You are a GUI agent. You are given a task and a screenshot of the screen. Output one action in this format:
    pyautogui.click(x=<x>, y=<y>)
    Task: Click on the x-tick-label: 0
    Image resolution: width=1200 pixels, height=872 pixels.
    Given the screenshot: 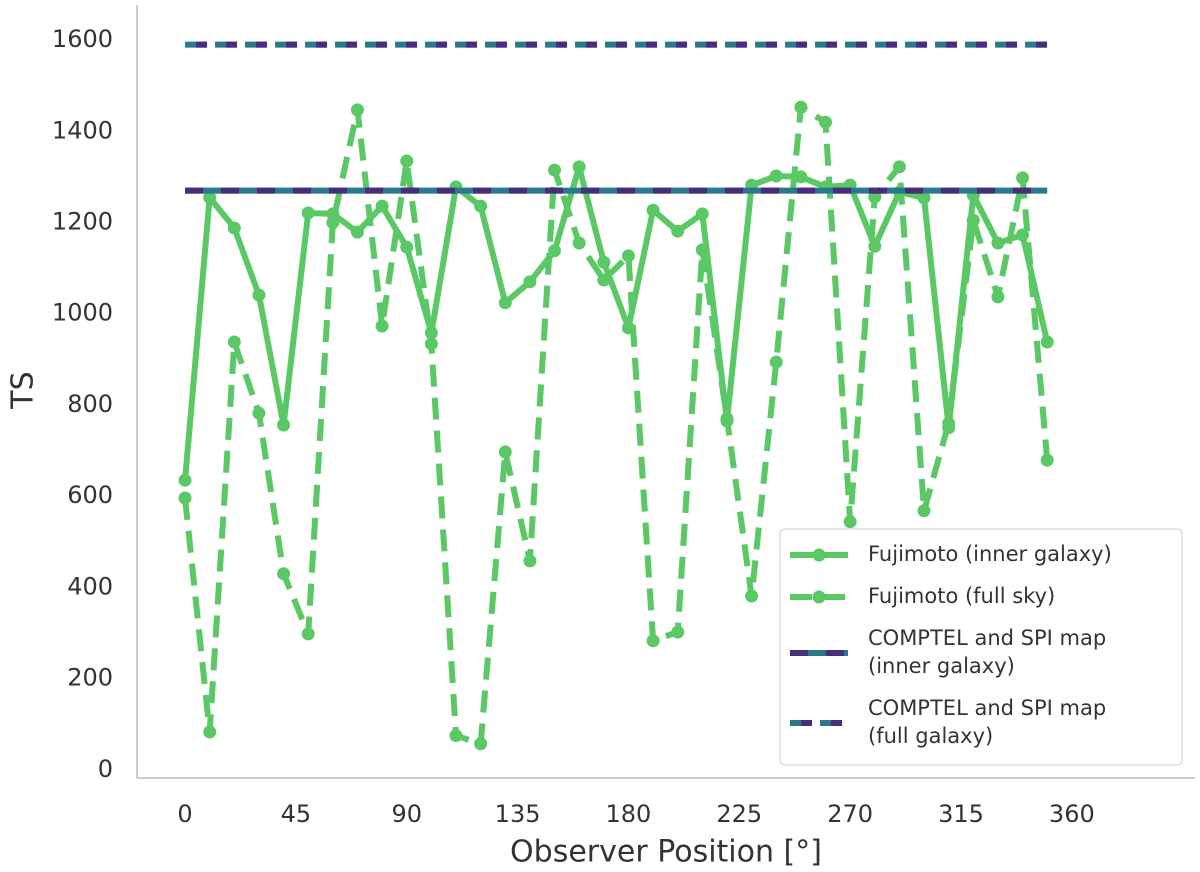 What is the action you would take?
    pyautogui.click(x=184, y=814)
    